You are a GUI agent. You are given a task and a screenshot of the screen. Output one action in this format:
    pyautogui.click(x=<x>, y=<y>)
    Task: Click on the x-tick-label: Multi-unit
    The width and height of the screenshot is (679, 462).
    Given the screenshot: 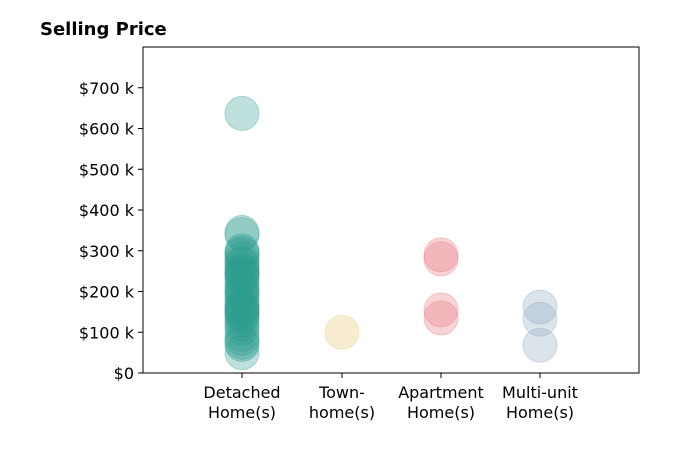 What is the action you would take?
    pyautogui.click(x=540, y=392)
    